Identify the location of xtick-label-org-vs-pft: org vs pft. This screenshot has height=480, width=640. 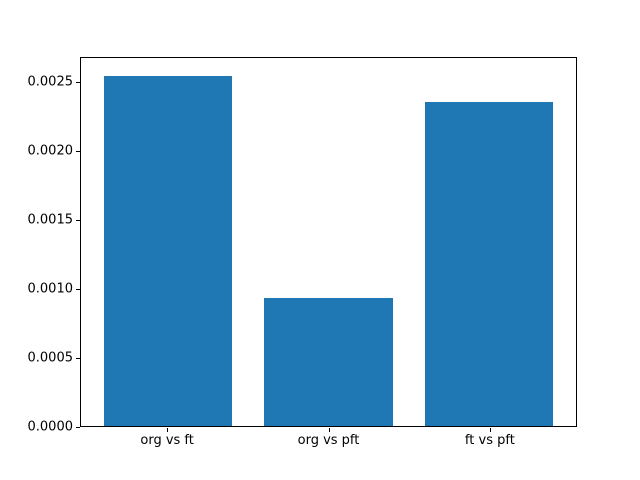
(328, 440).